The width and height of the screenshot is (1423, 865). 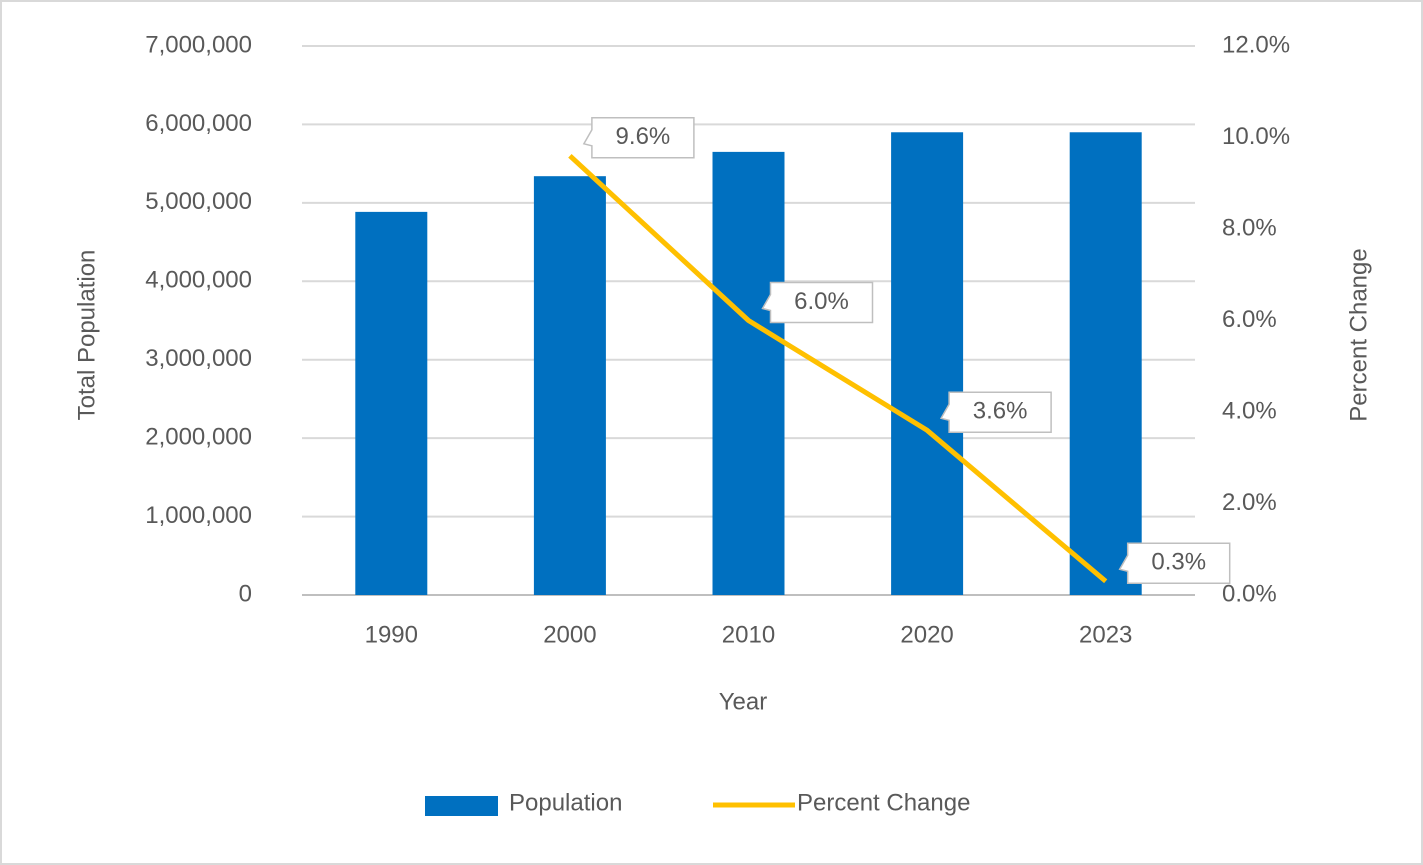 What do you see at coordinates (1249, 593) in the screenshot?
I see `y2-tick-label: 0.0%` at bounding box center [1249, 593].